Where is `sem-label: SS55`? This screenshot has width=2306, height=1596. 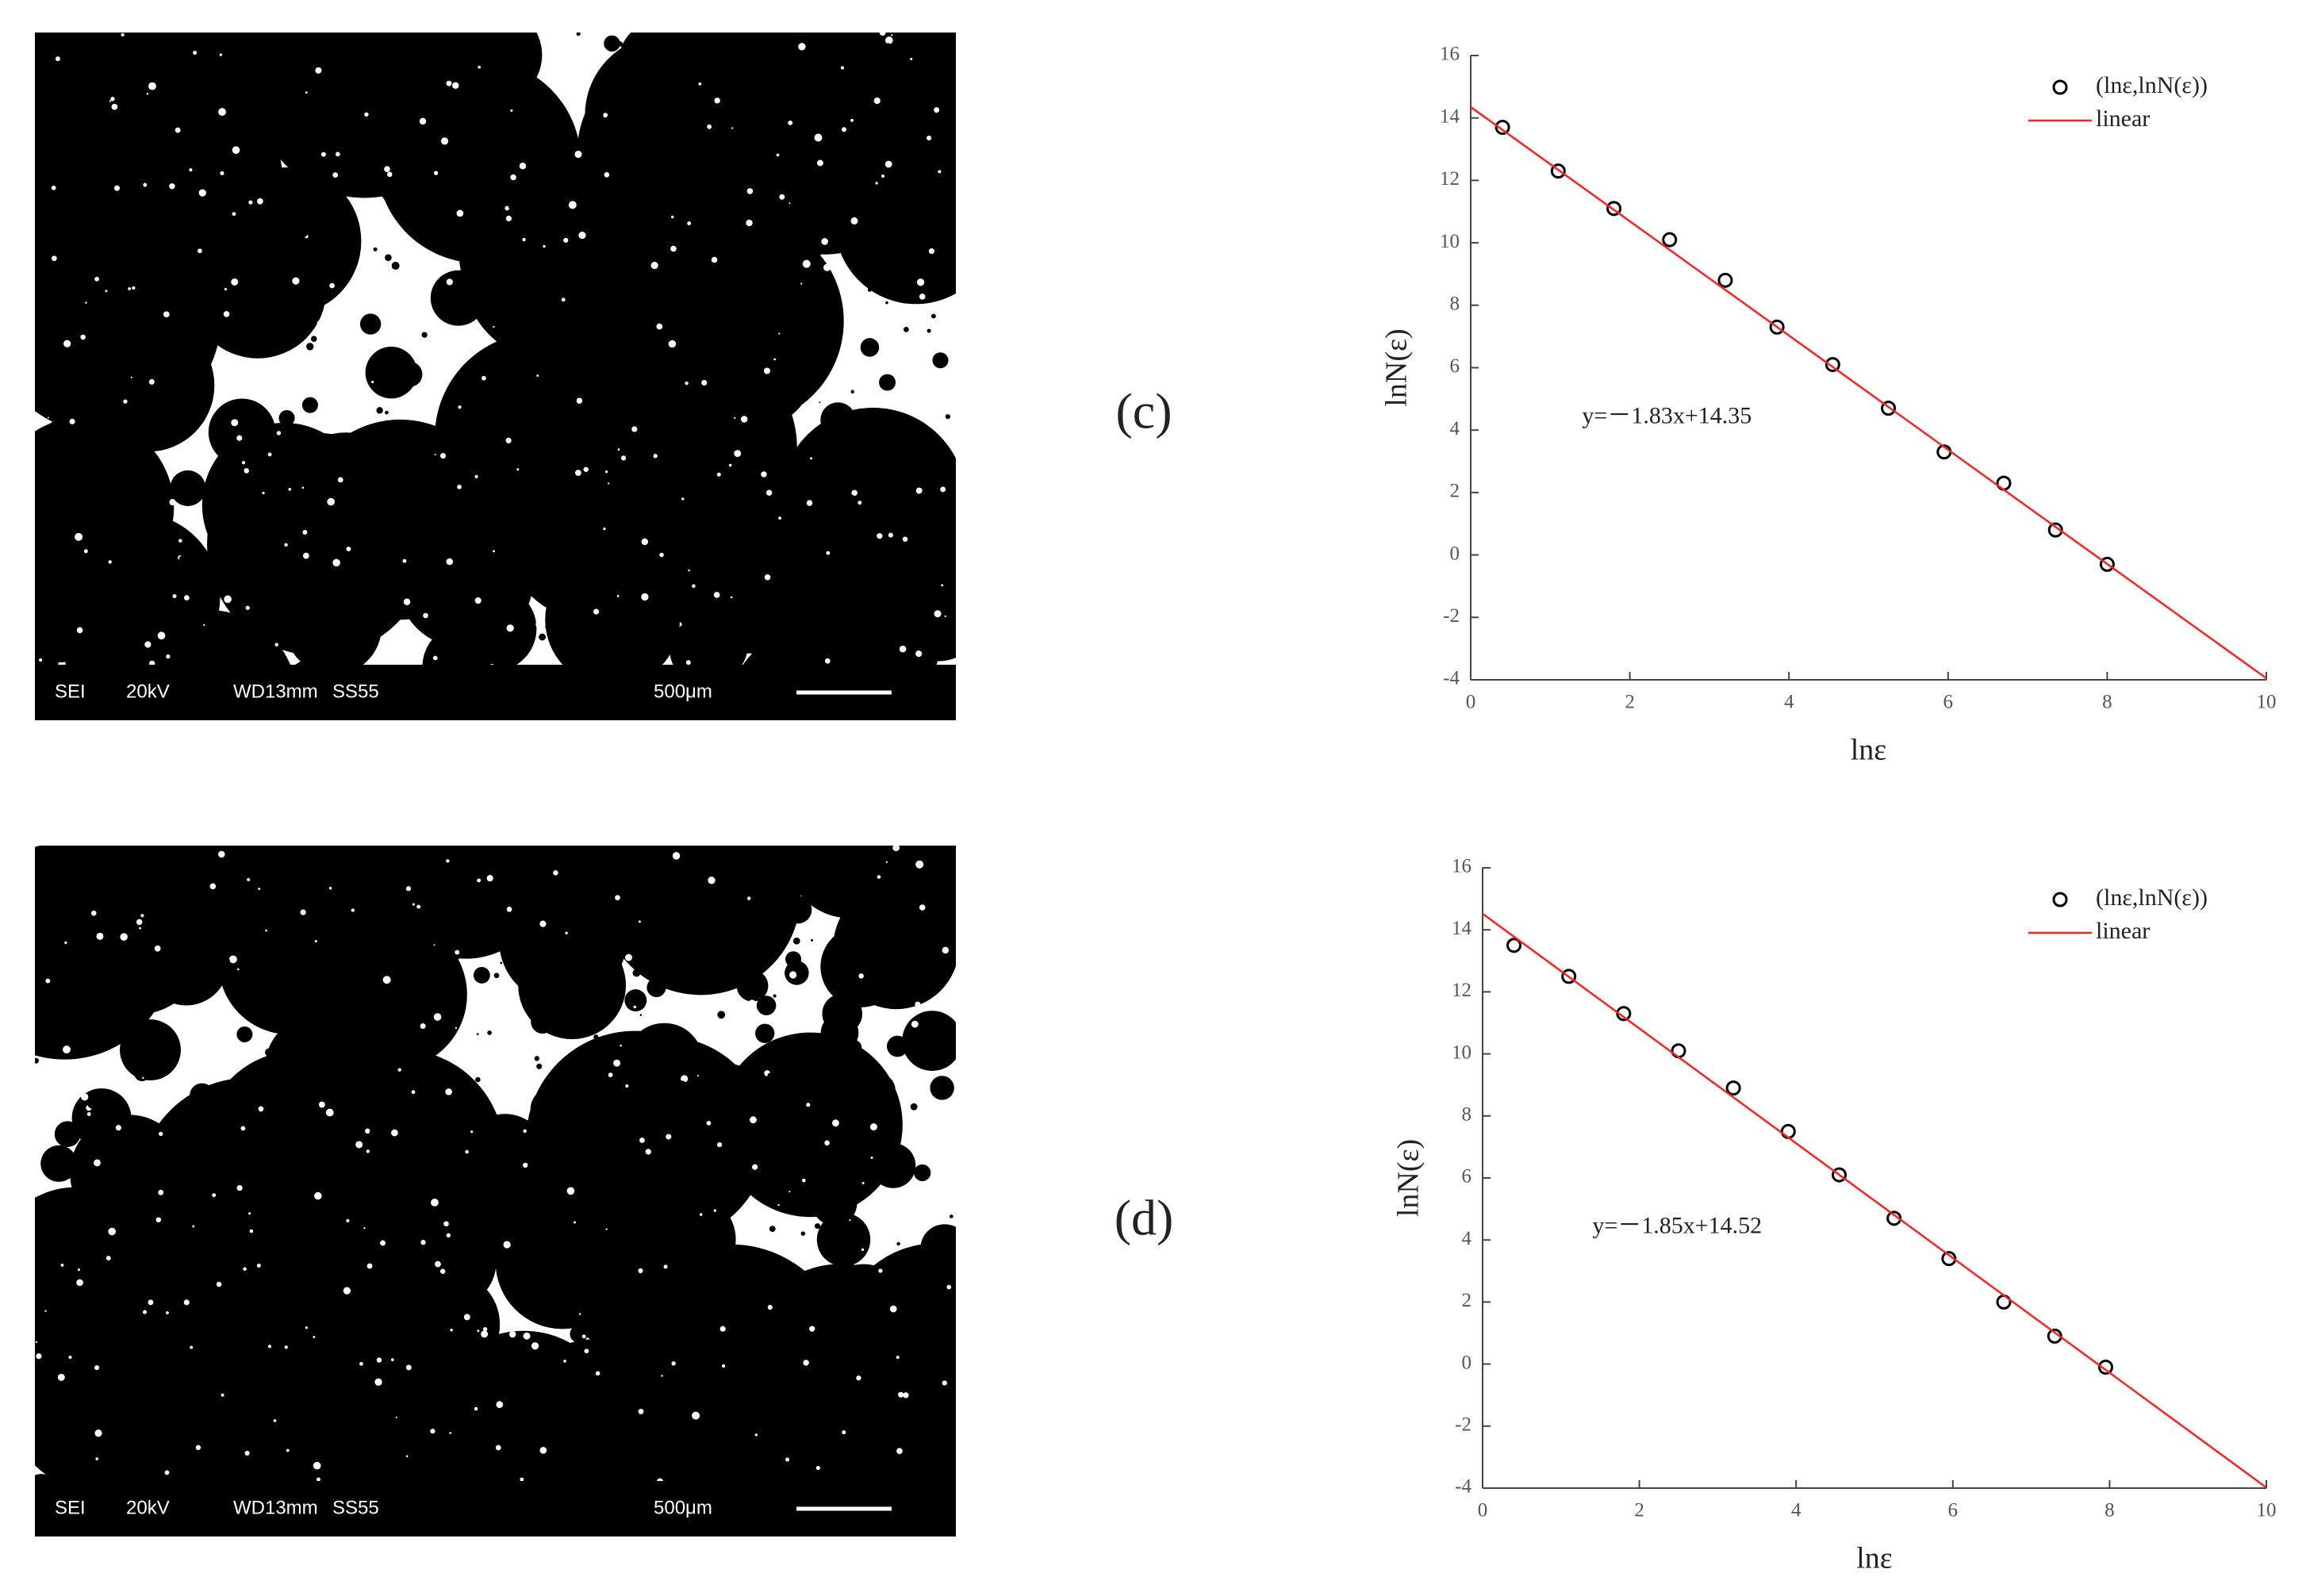 sem-label: SS55 is located at coordinates (355, 1507).